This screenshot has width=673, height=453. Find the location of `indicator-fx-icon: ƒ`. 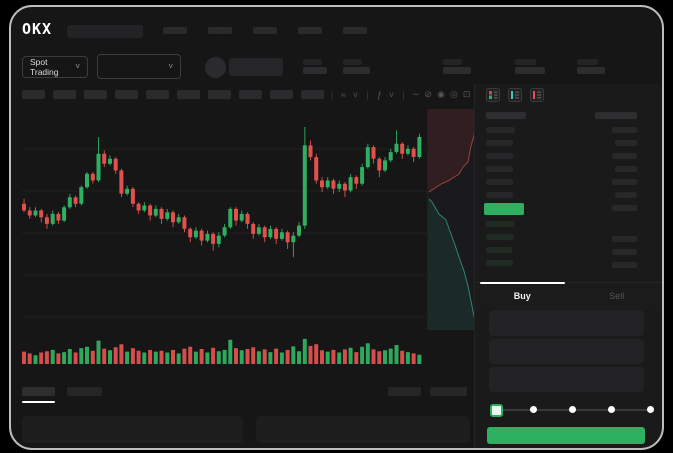

indicator-fx-icon: ƒ is located at coordinates (379, 94).